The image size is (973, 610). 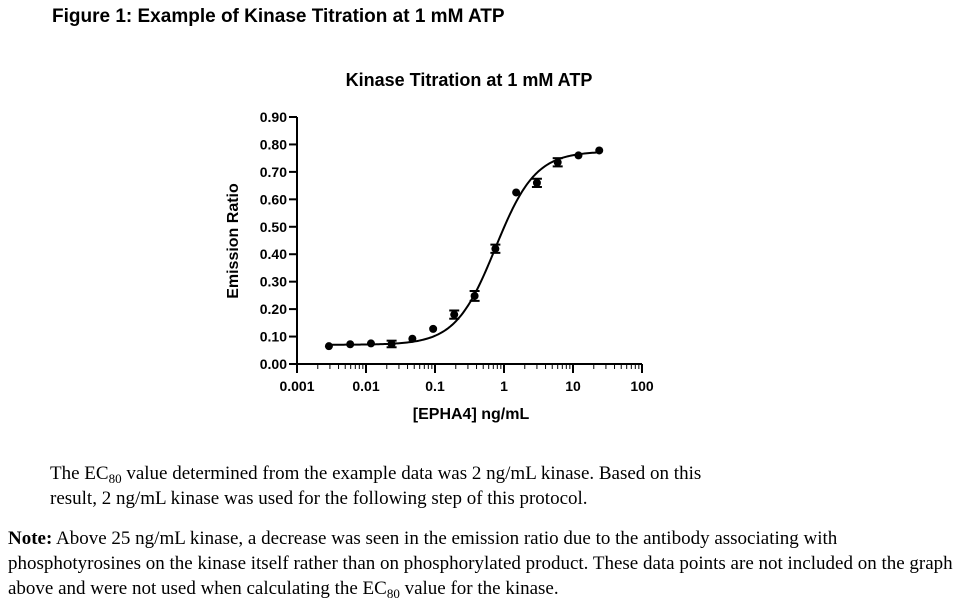 I want to click on para-subscript: 80, so click(x=115, y=478).